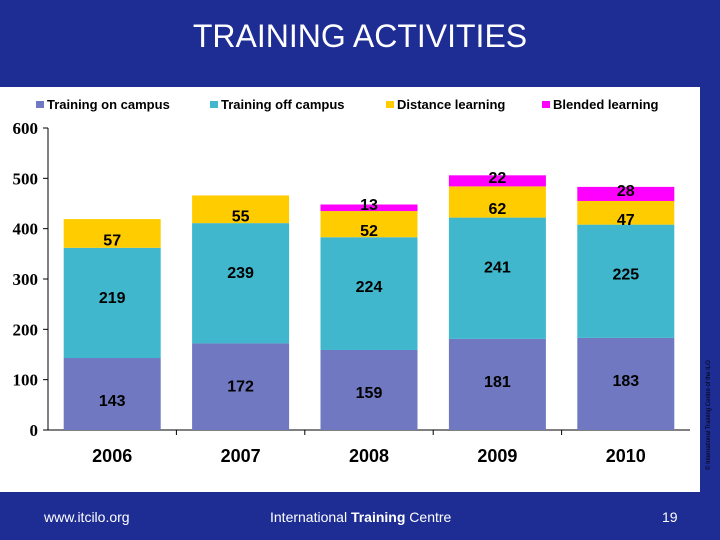 This screenshot has height=540, width=720. Describe the element at coordinates (87, 517) in the screenshot. I see `footer-url: www.itcilo.org` at that location.